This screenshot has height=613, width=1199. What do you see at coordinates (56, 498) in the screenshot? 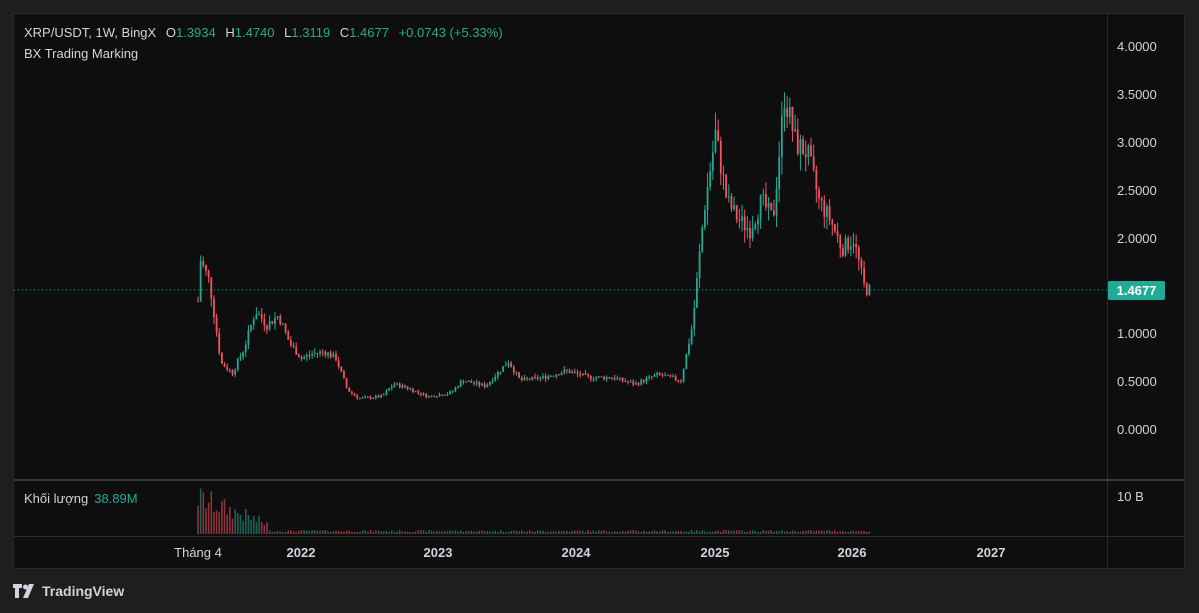
I see `volume-label: Khối lượng` at bounding box center [56, 498].